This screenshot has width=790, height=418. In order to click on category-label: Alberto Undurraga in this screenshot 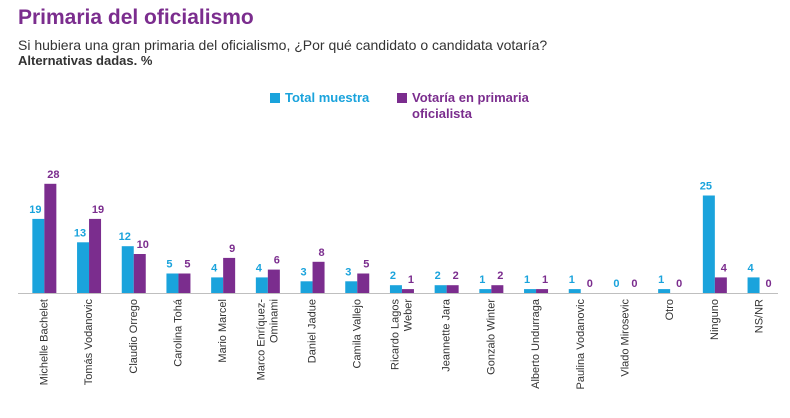, I will do `click(536, 343)`.